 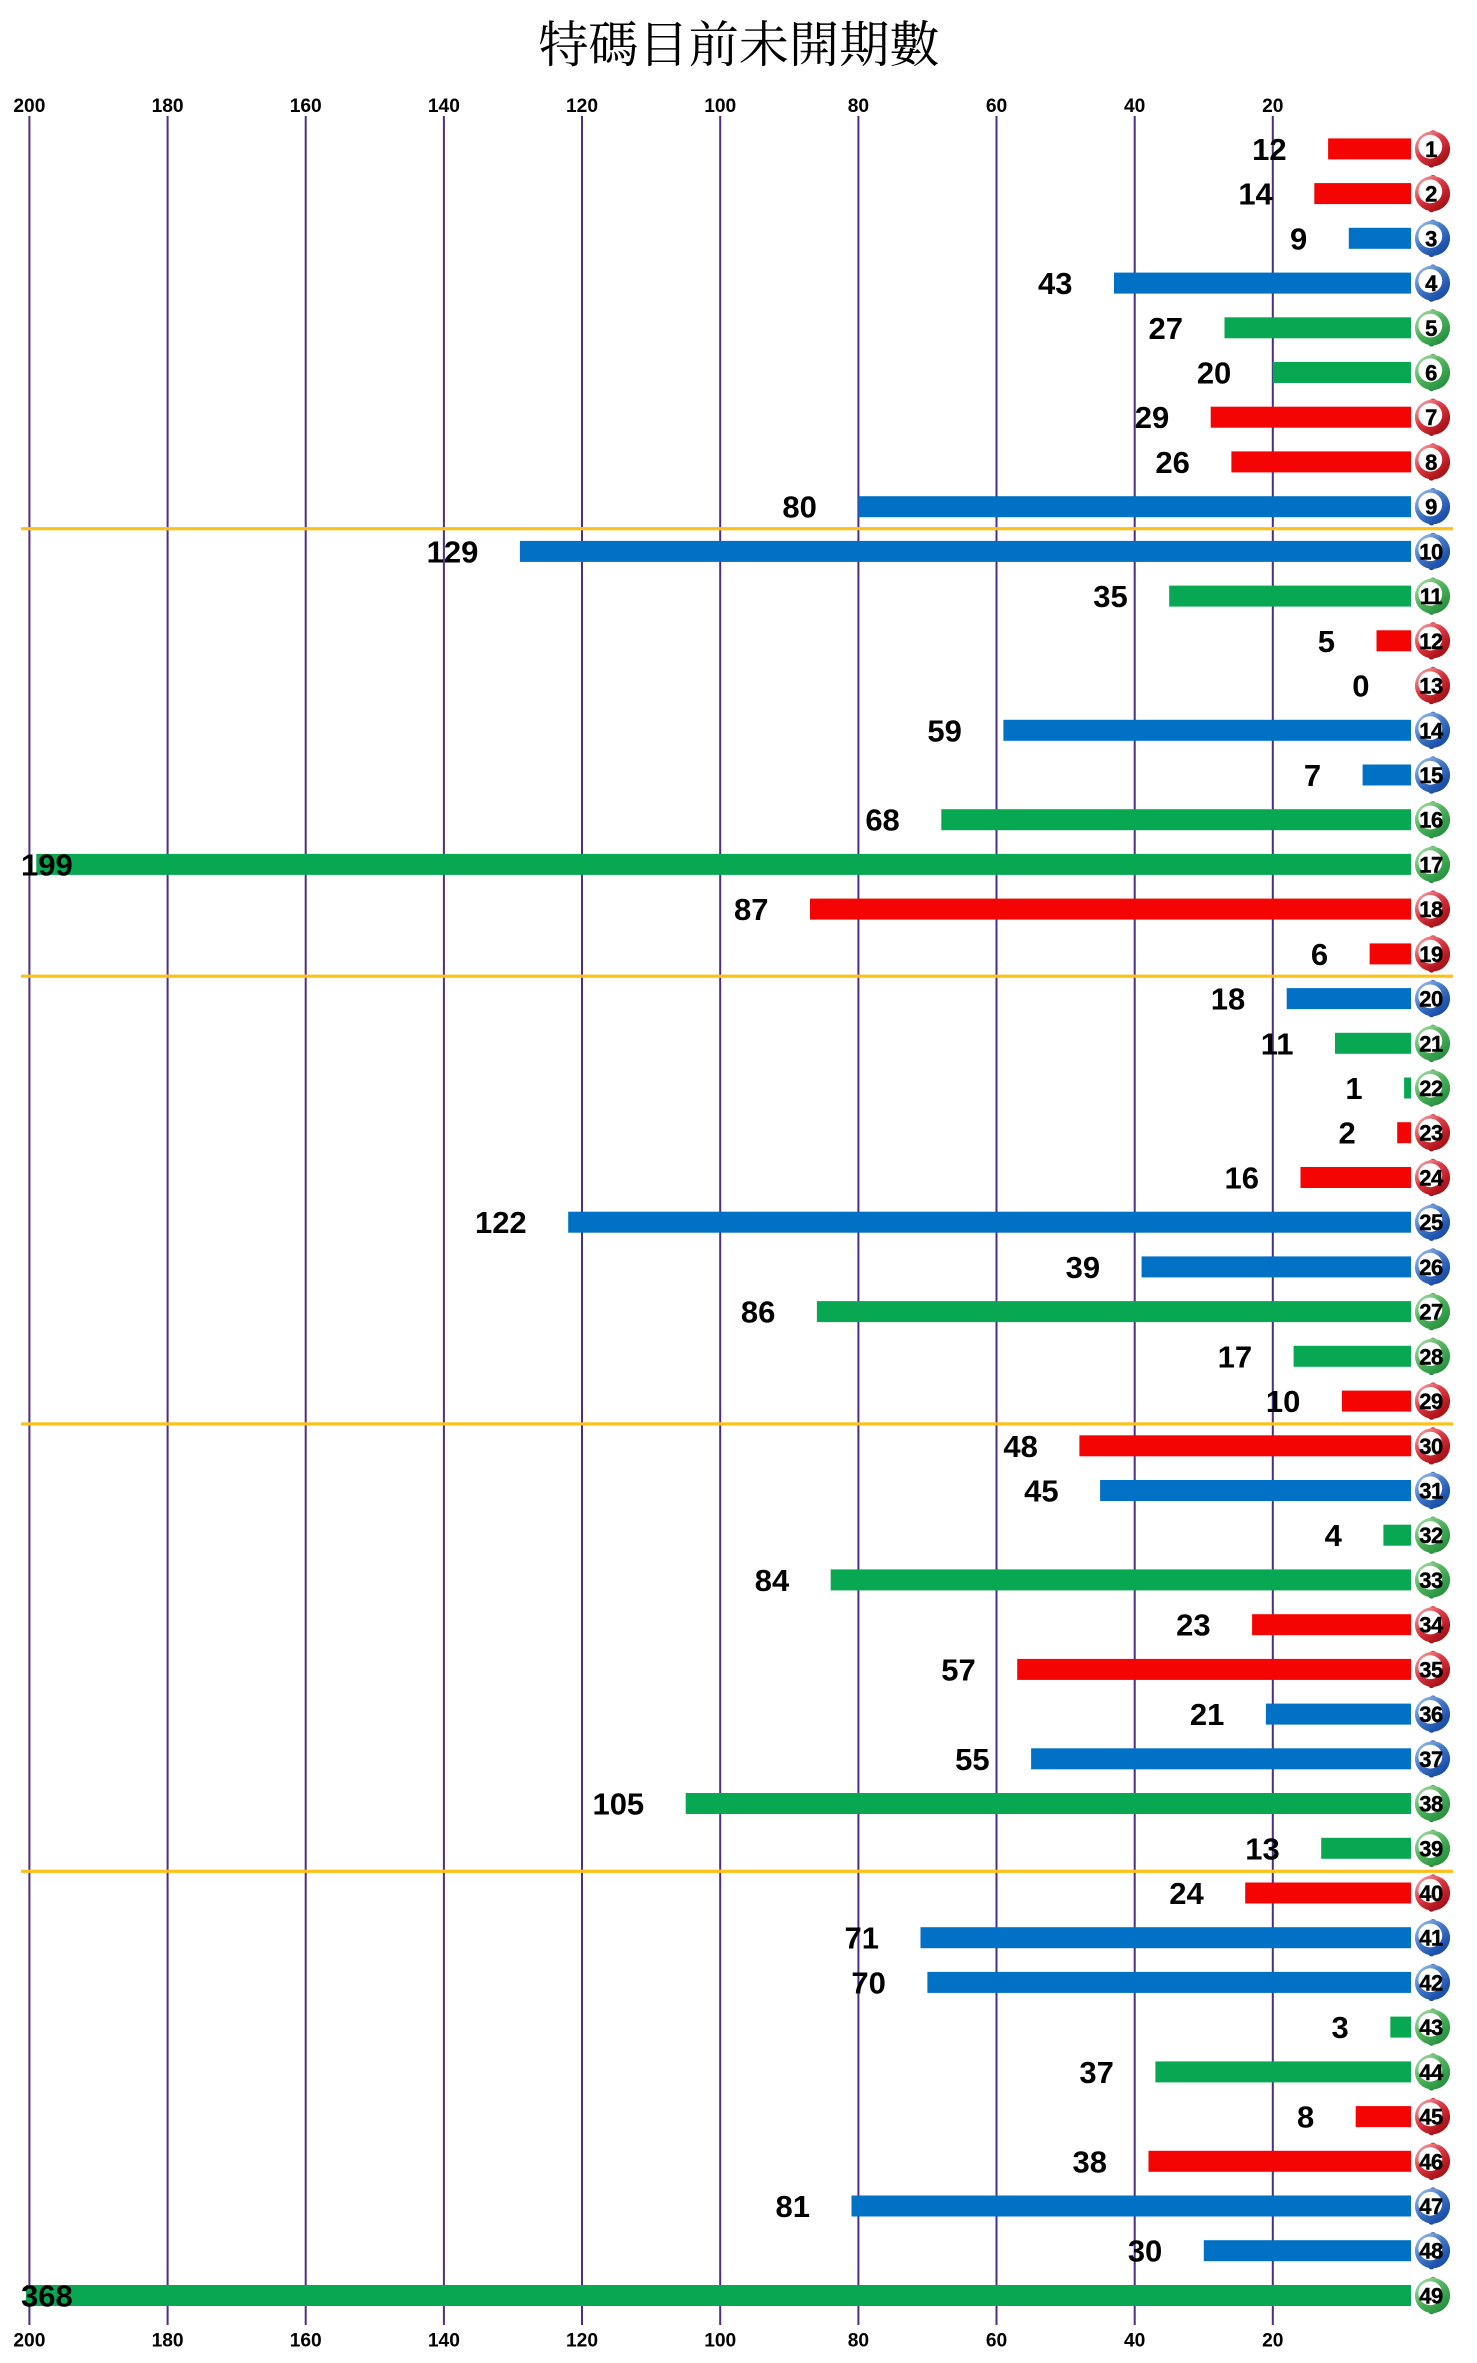 I want to click on svg-text: 34, so click(x=1431, y=1625).